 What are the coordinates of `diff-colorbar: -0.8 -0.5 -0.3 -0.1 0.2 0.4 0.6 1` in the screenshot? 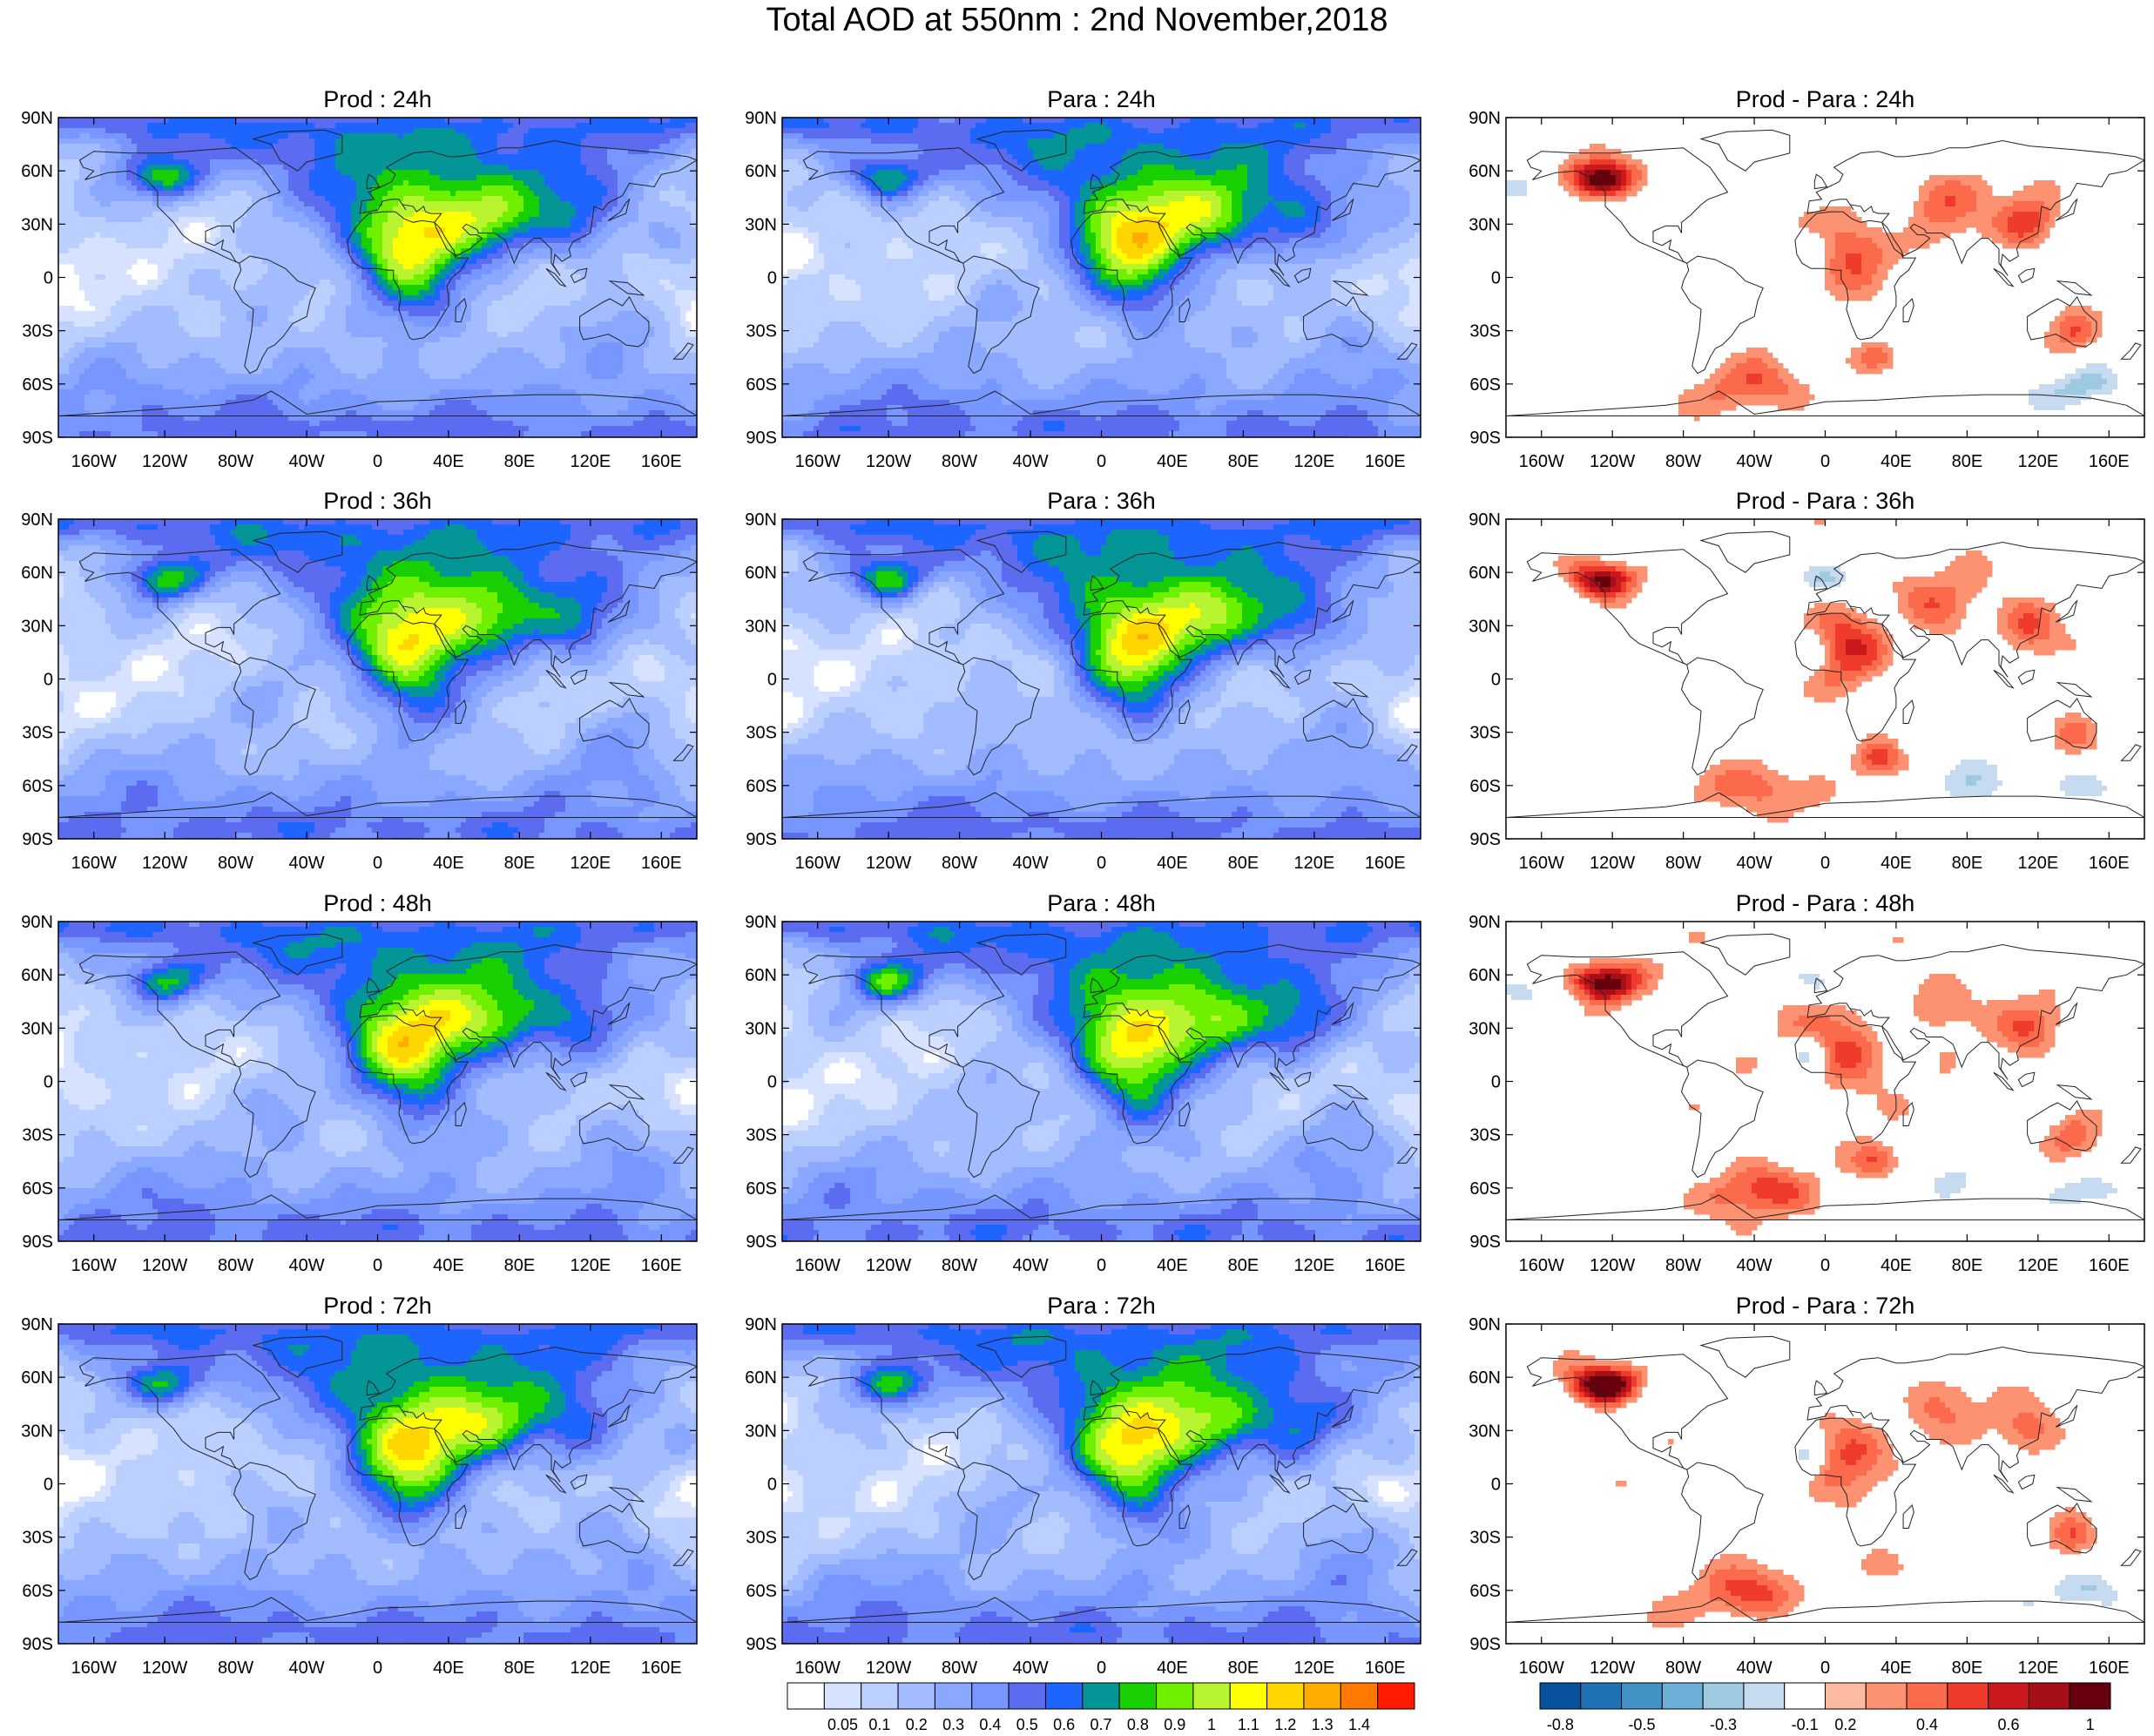 It's located at (1825, 1708).